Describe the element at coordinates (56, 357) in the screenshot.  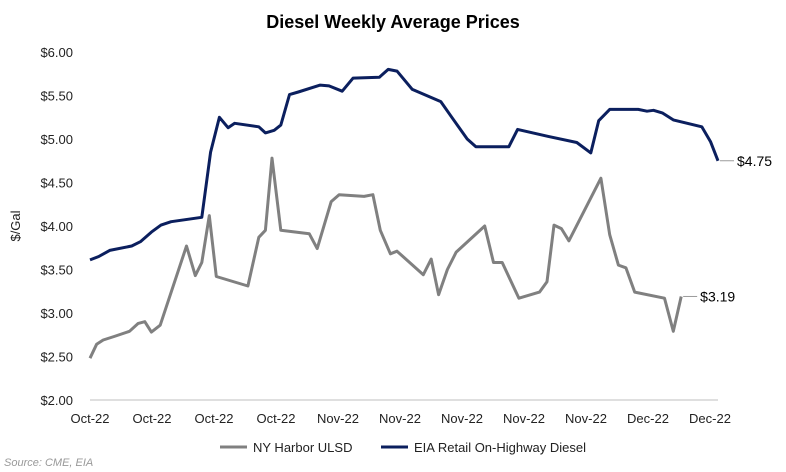
I see `y-tick-label: $2.50` at that location.